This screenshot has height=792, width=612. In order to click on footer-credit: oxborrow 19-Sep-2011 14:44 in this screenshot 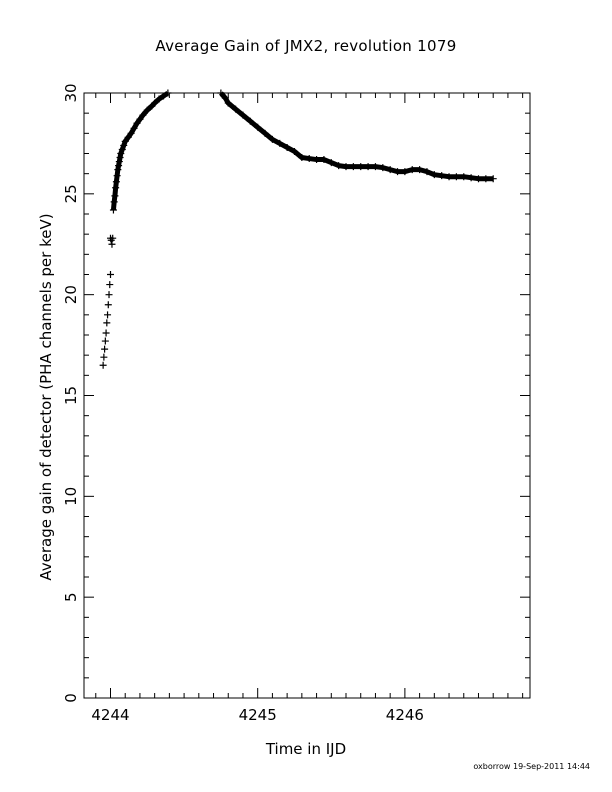, I will do `click(531, 766)`.